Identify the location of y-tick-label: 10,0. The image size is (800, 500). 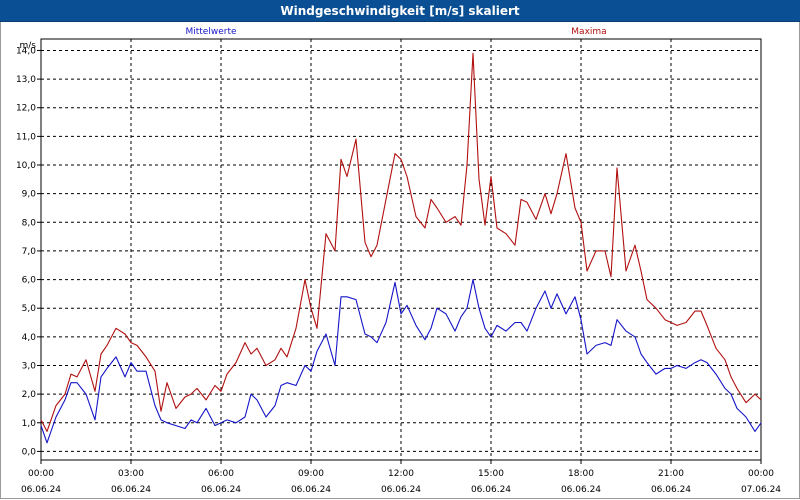
(26, 166).